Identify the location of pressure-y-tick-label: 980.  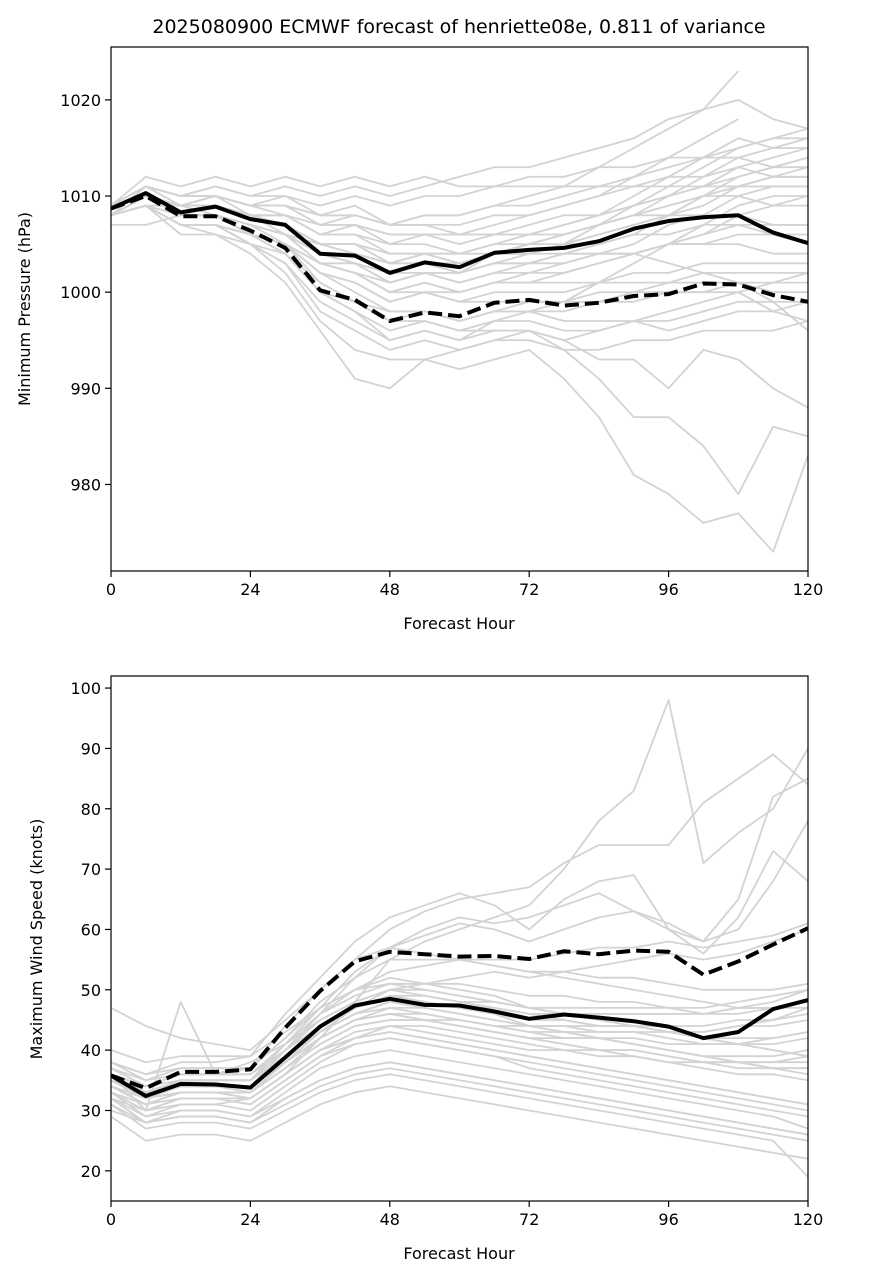
(85, 484).